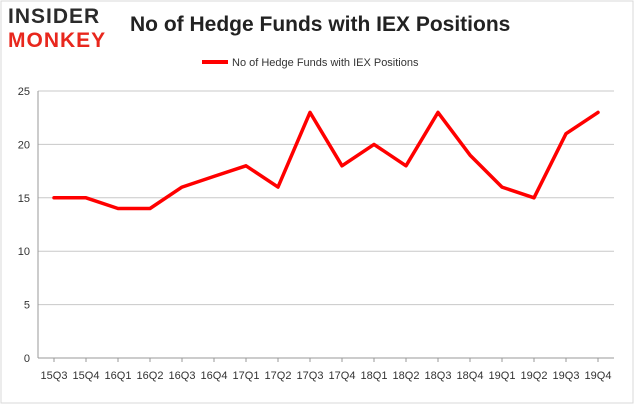  Describe the element at coordinates (342, 376) in the screenshot. I see `x-tick-label: 17Q4` at that location.